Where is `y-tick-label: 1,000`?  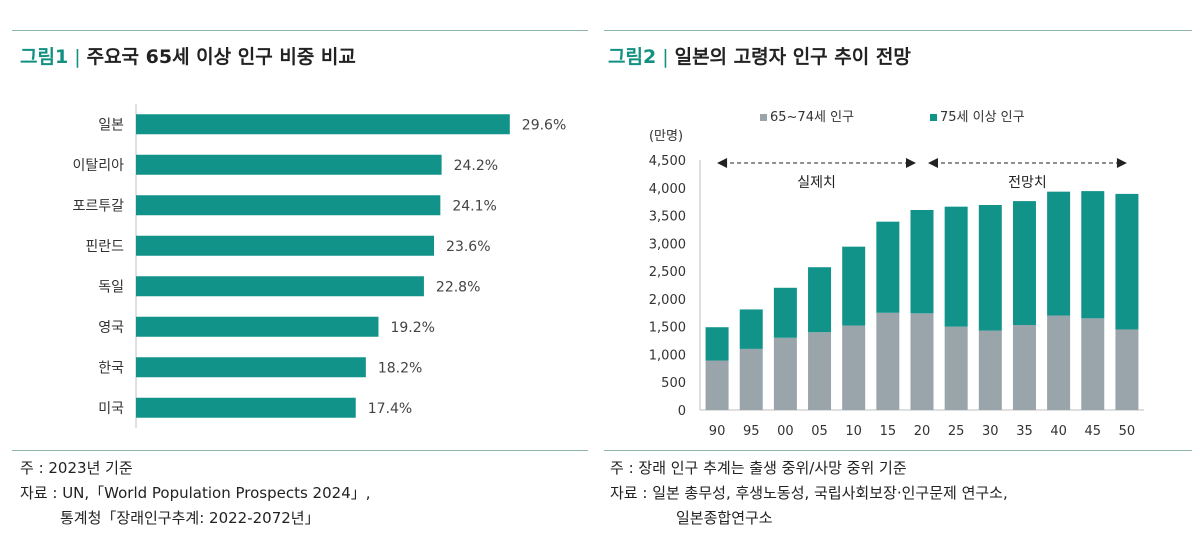
y-tick-label: 1,000 is located at coordinates (667, 355).